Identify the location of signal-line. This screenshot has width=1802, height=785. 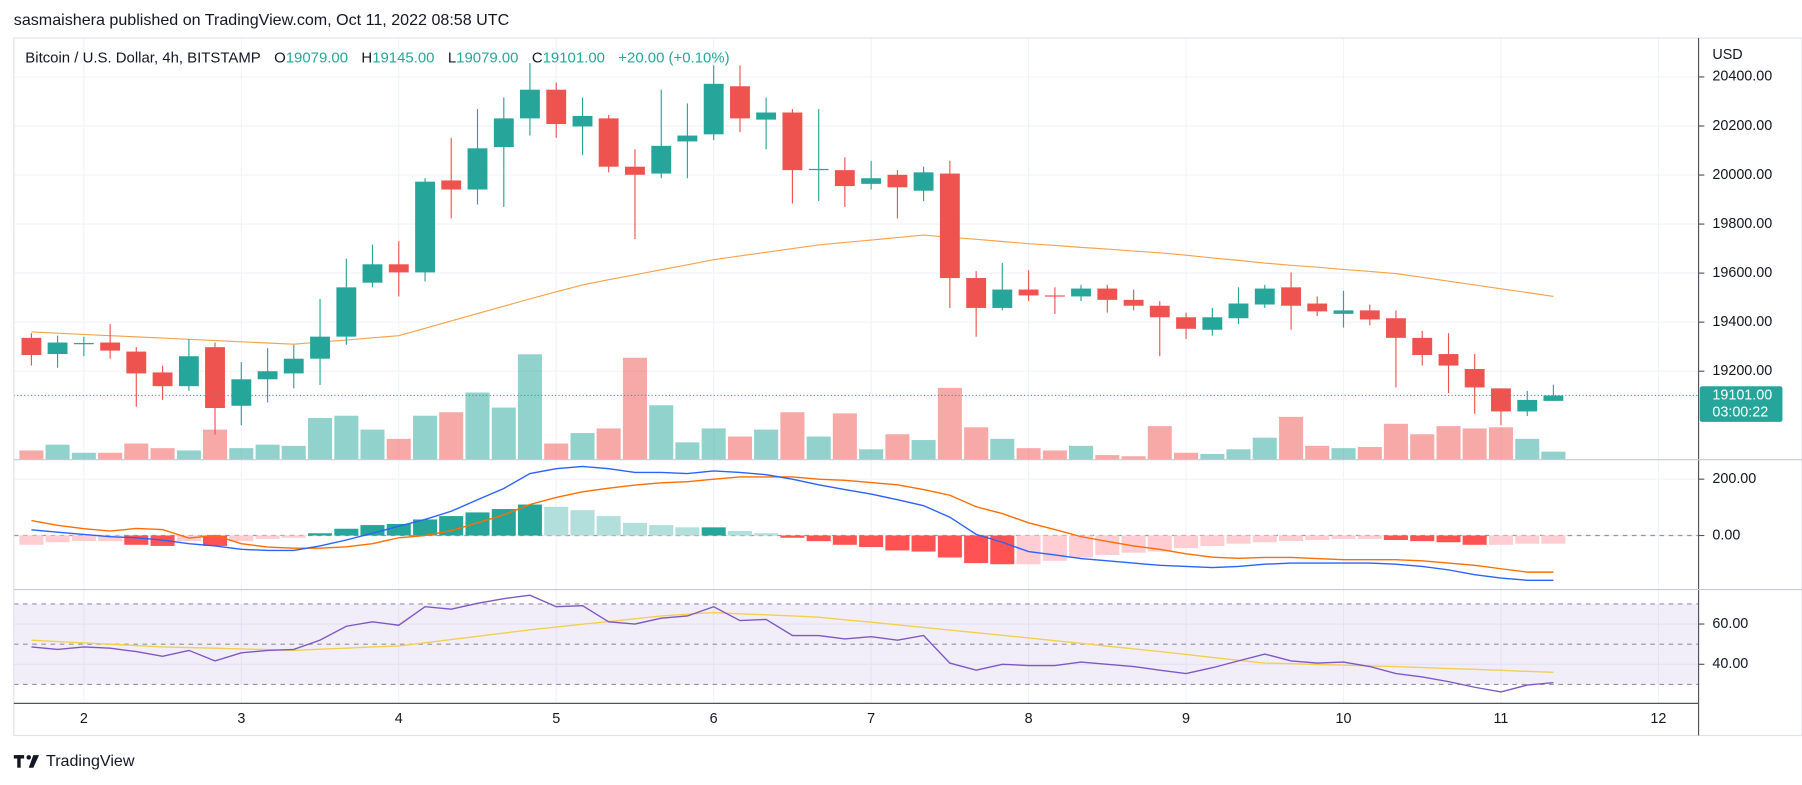
(792, 524).